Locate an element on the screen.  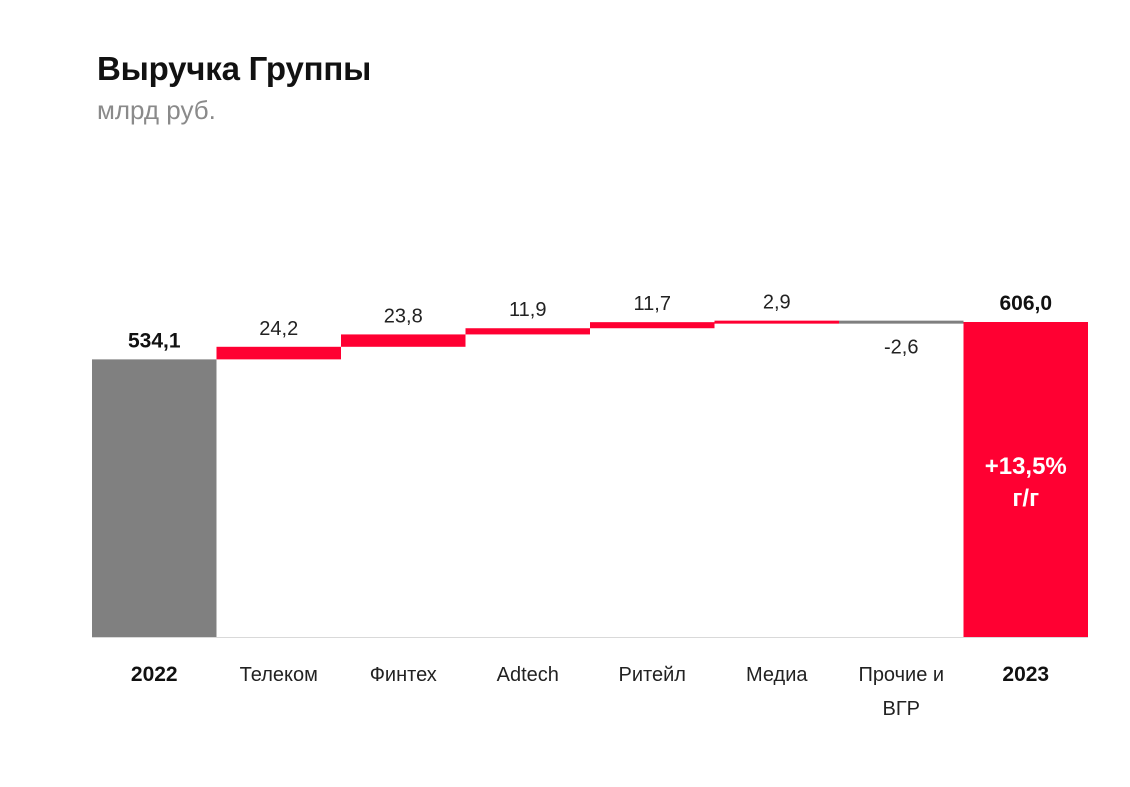
category-label-7: 2023 is located at coordinates (1025, 674).